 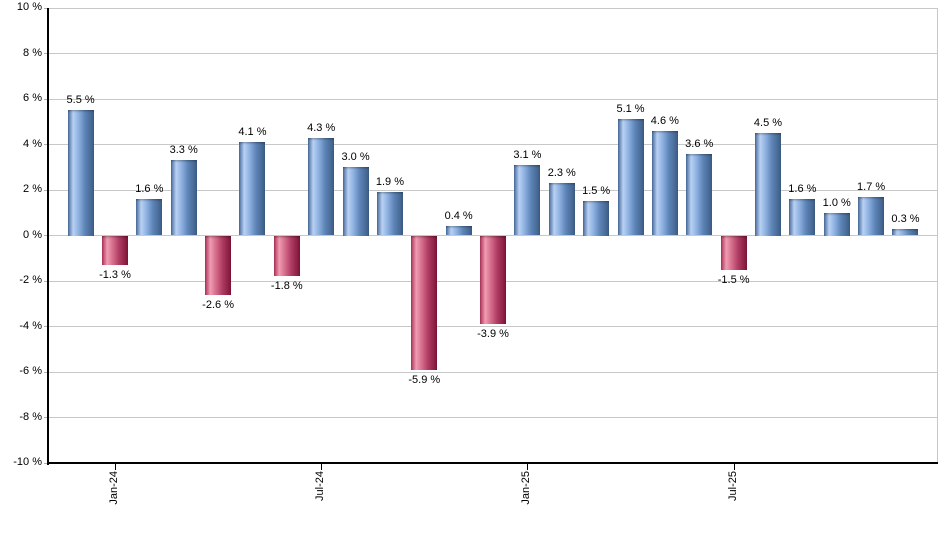 What do you see at coordinates (389, 182) in the screenshot?
I see `bar-value-label: 1.9 %` at bounding box center [389, 182].